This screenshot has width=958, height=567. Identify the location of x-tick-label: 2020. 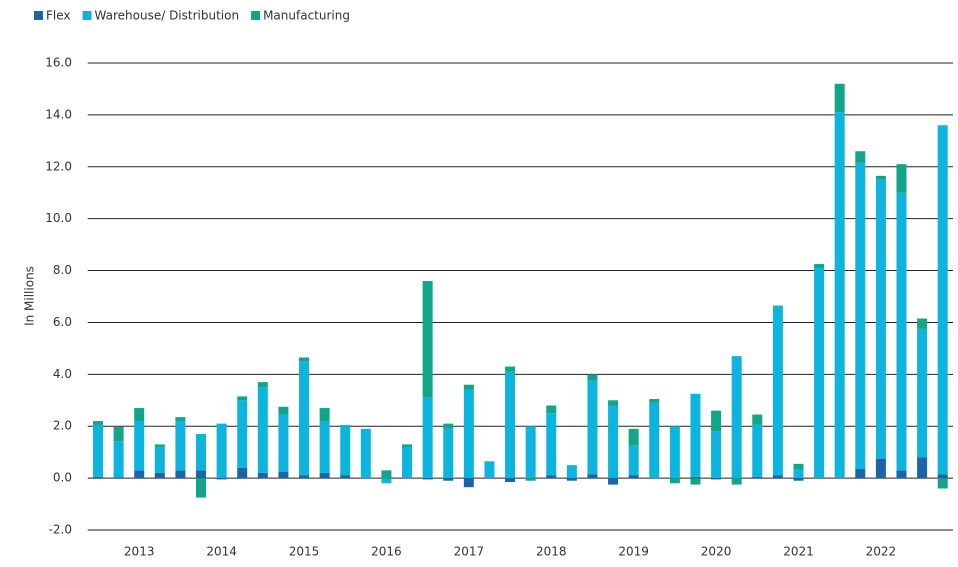
(716, 552).